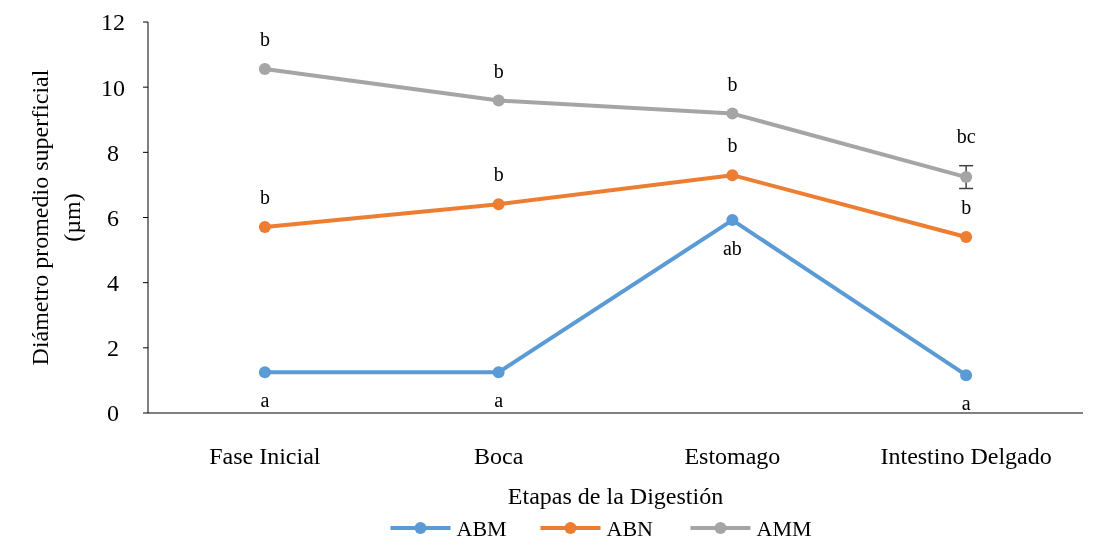  Describe the element at coordinates (113, 413) in the screenshot. I see `y-tick-label: 0` at that location.